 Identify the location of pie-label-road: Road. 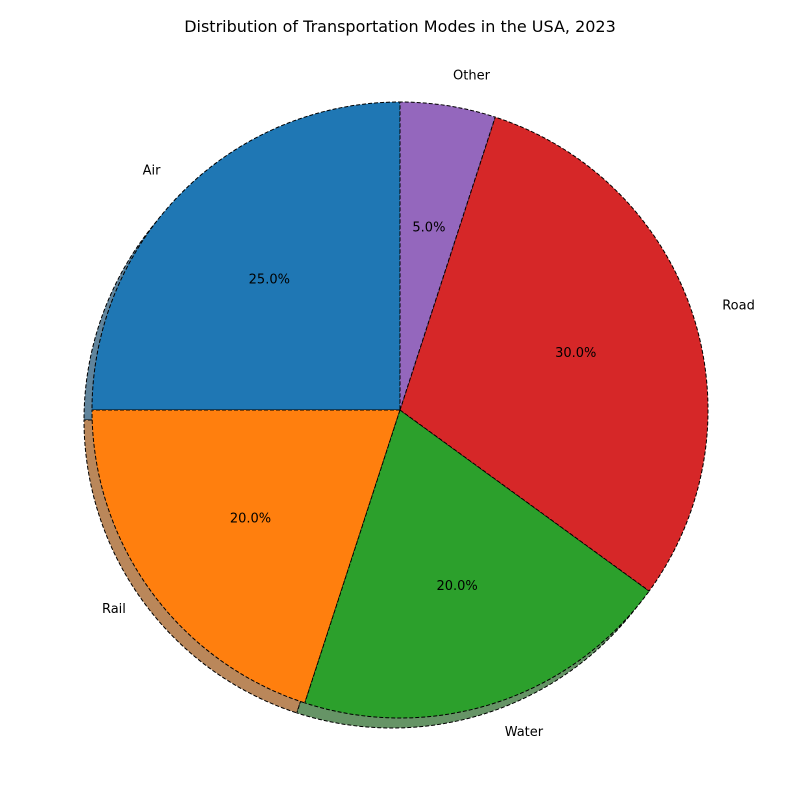
(738, 305).